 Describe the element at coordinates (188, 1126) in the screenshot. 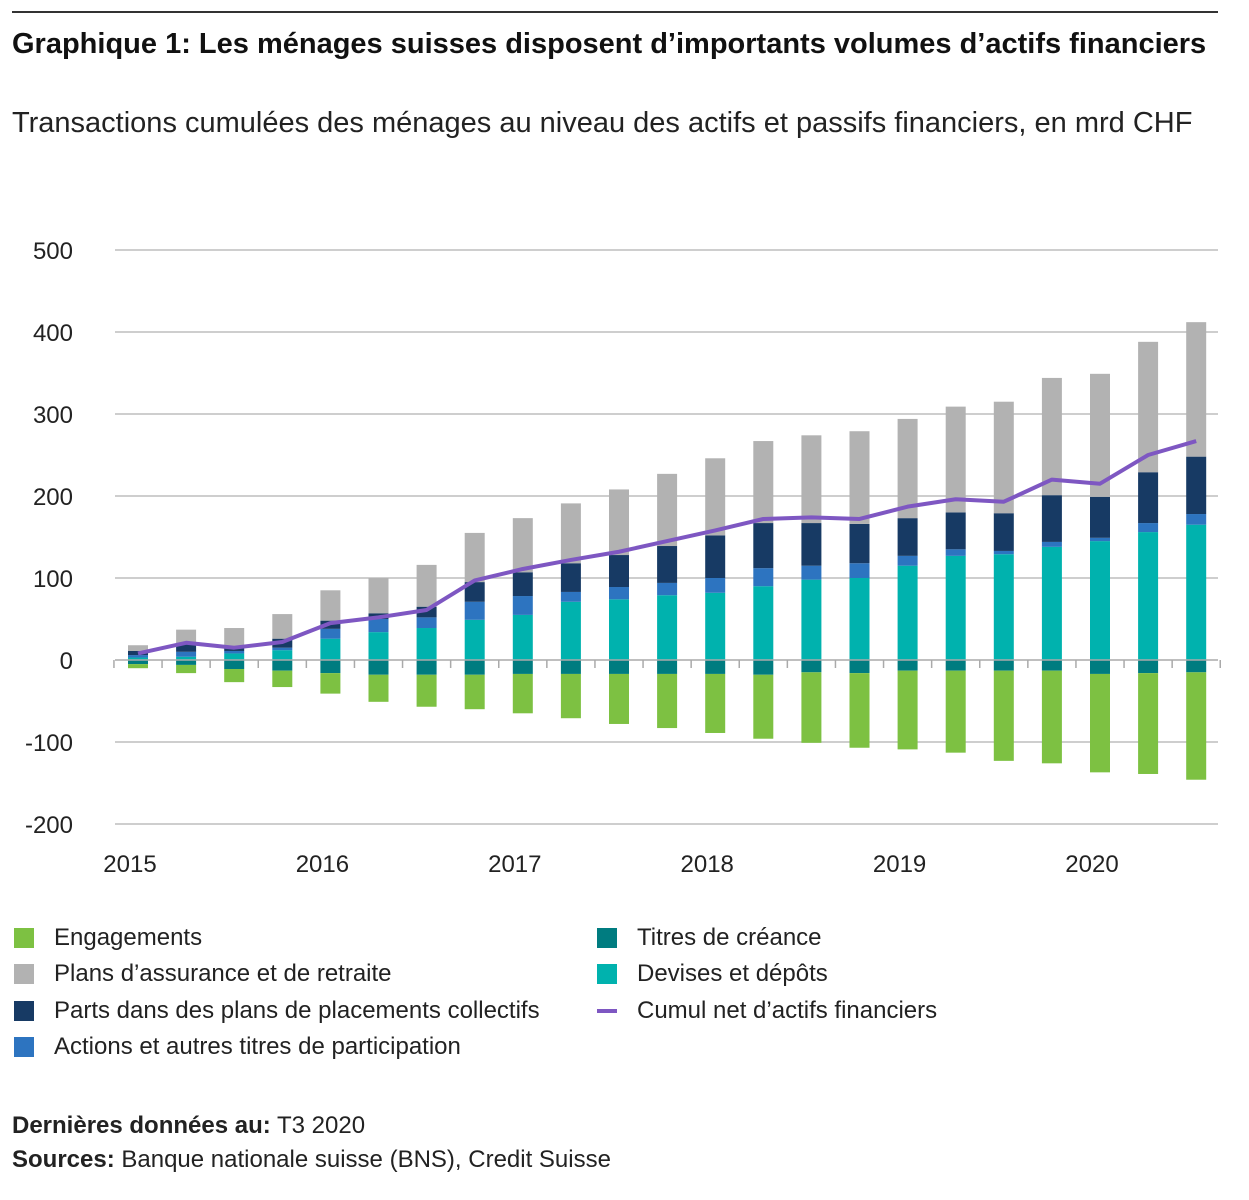

I see `footer-last-data: Dernières données au: T3 2020` at that location.